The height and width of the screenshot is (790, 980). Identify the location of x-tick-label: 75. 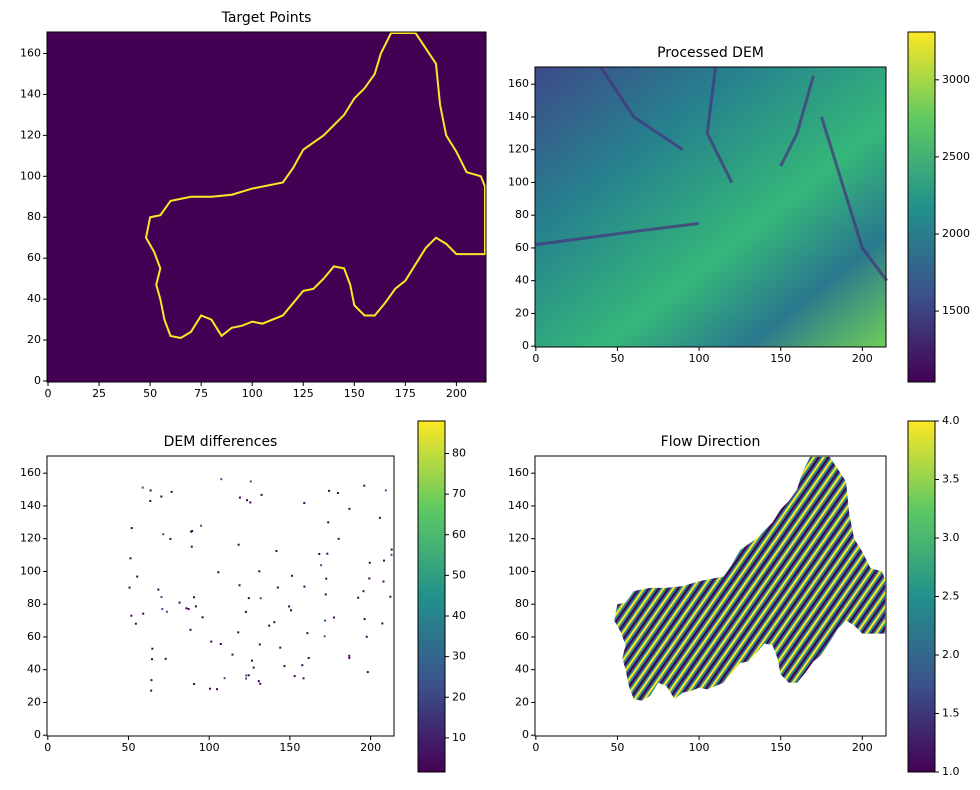
(201, 393).